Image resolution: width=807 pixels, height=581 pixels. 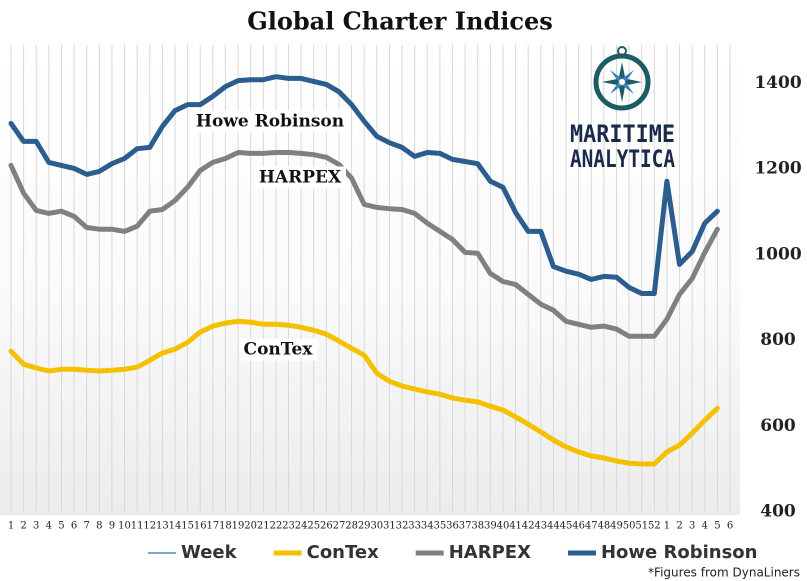 What do you see at coordinates (400, 21) in the screenshot?
I see `chart-title: Global Charter Indices` at bounding box center [400, 21].